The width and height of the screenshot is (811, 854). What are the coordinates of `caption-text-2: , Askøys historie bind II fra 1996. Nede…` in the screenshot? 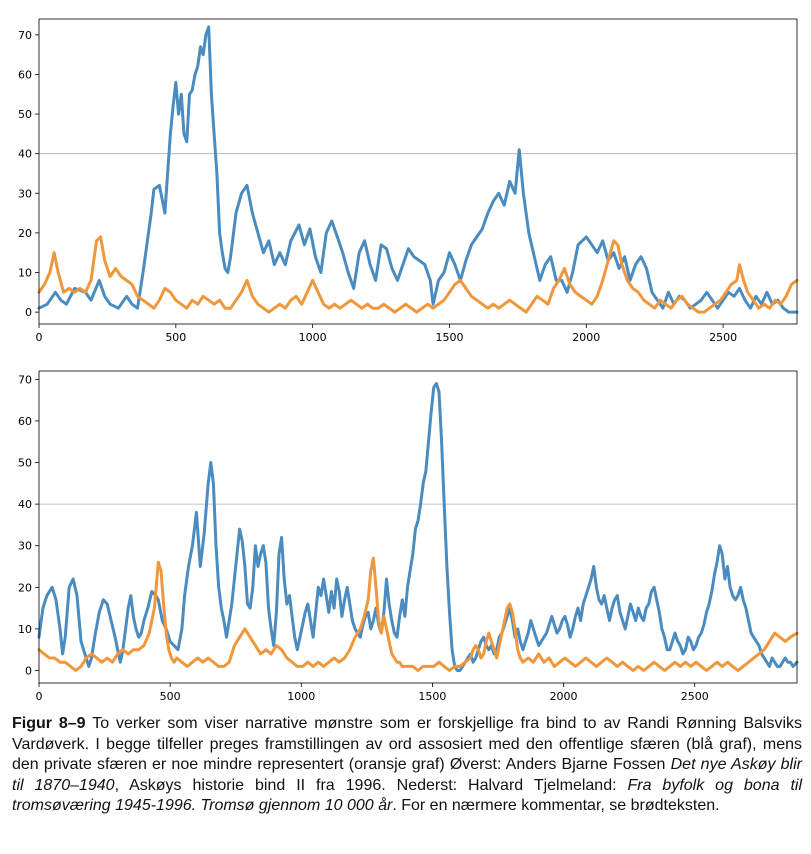 It's located at (371, 785).